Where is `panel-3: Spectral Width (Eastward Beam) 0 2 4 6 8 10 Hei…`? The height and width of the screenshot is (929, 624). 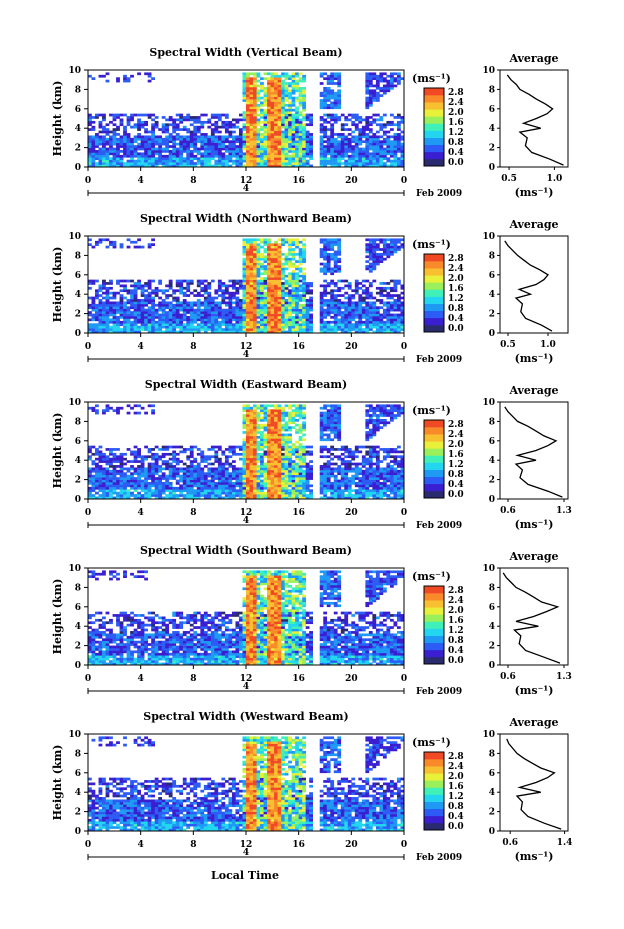
panel-3: Spectral Width (Eastward Beam) 0 2 4 6 8 10 Hei… is located at coordinates (311, 454).